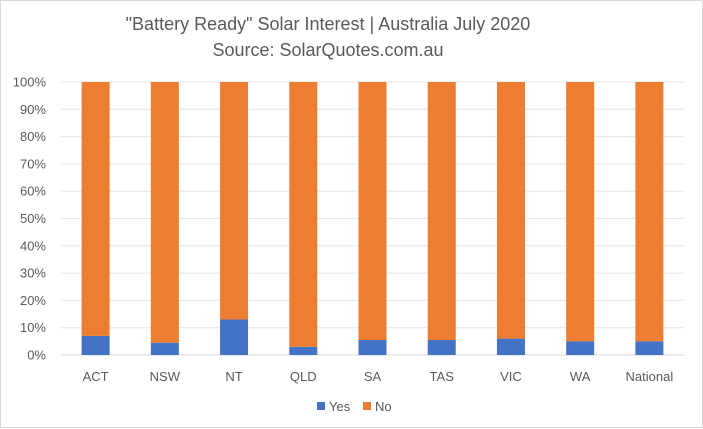 This screenshot has height=429, width=703. Describe the element at coordinates (372, 347) in the screenshot. I see `bar-yes-sa` at that location.